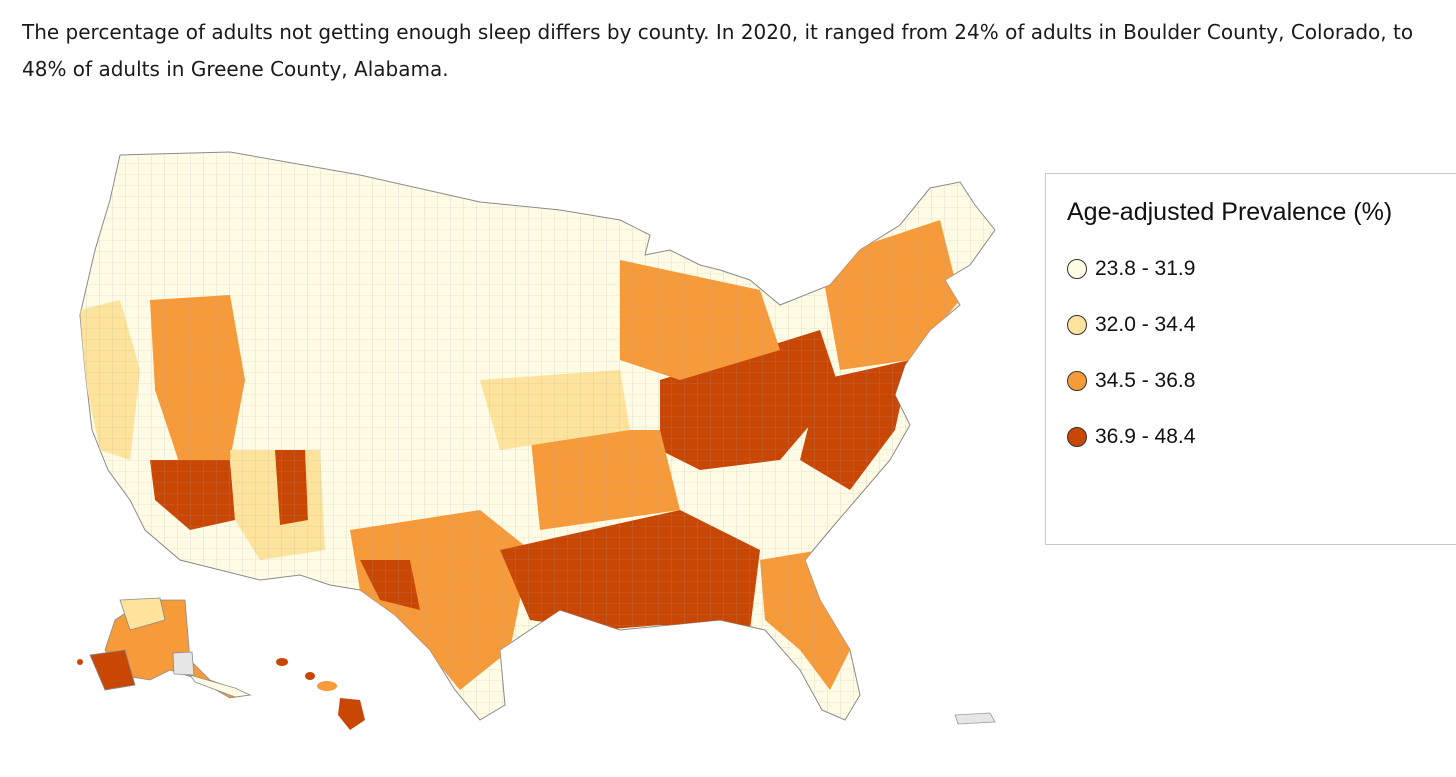 The width and height of the screenshot is (1456, 777). What do you see at coordinates (1145, 268) in the screenshot?
I see `legend-label: 23.8 - 31.9` at bounding box center [1145, 268].